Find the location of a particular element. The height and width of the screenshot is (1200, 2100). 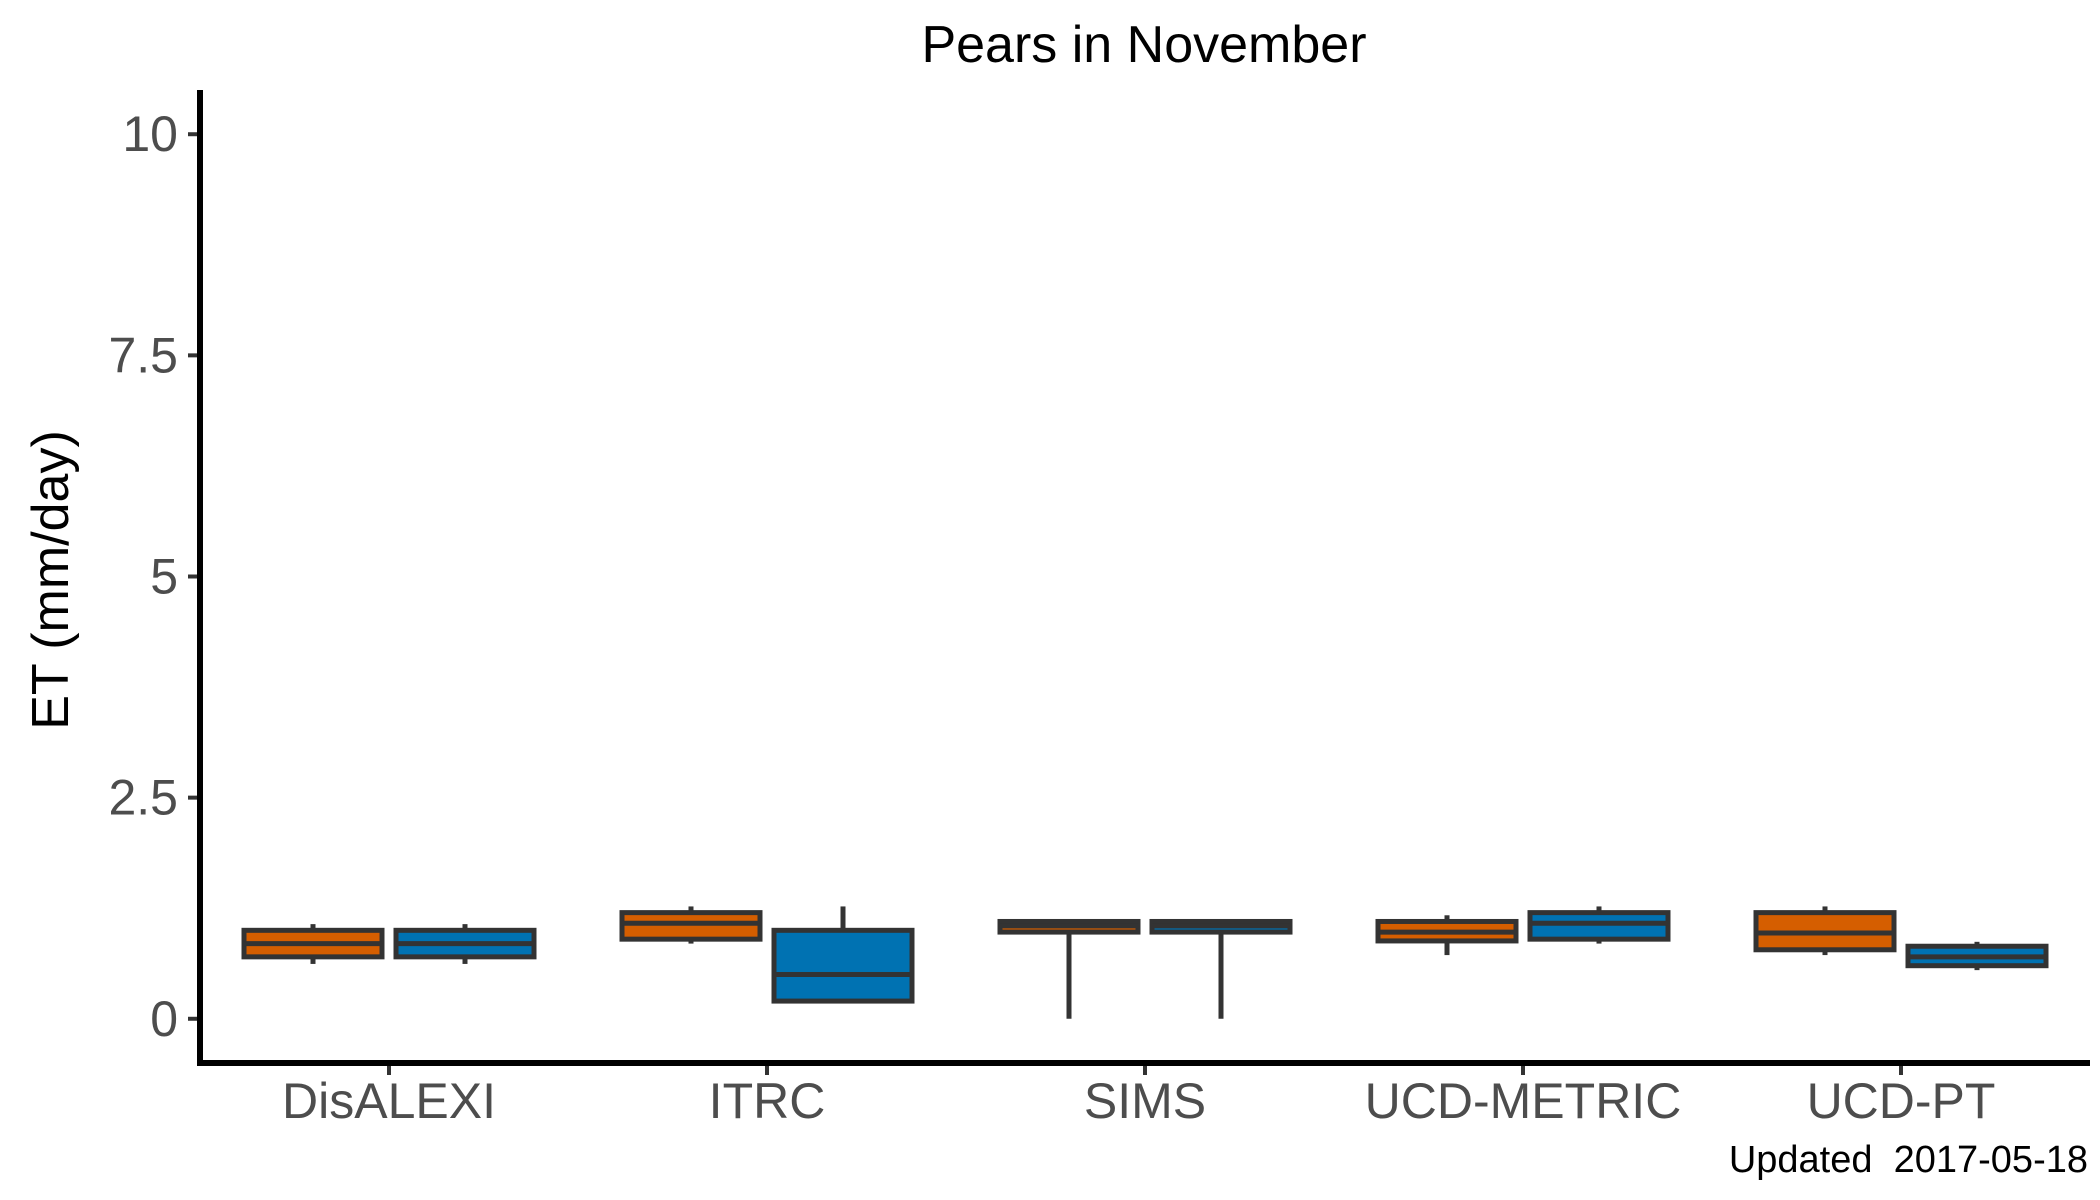

y-axis-label: ET (mm/day) is located at coordinates (51, 580).